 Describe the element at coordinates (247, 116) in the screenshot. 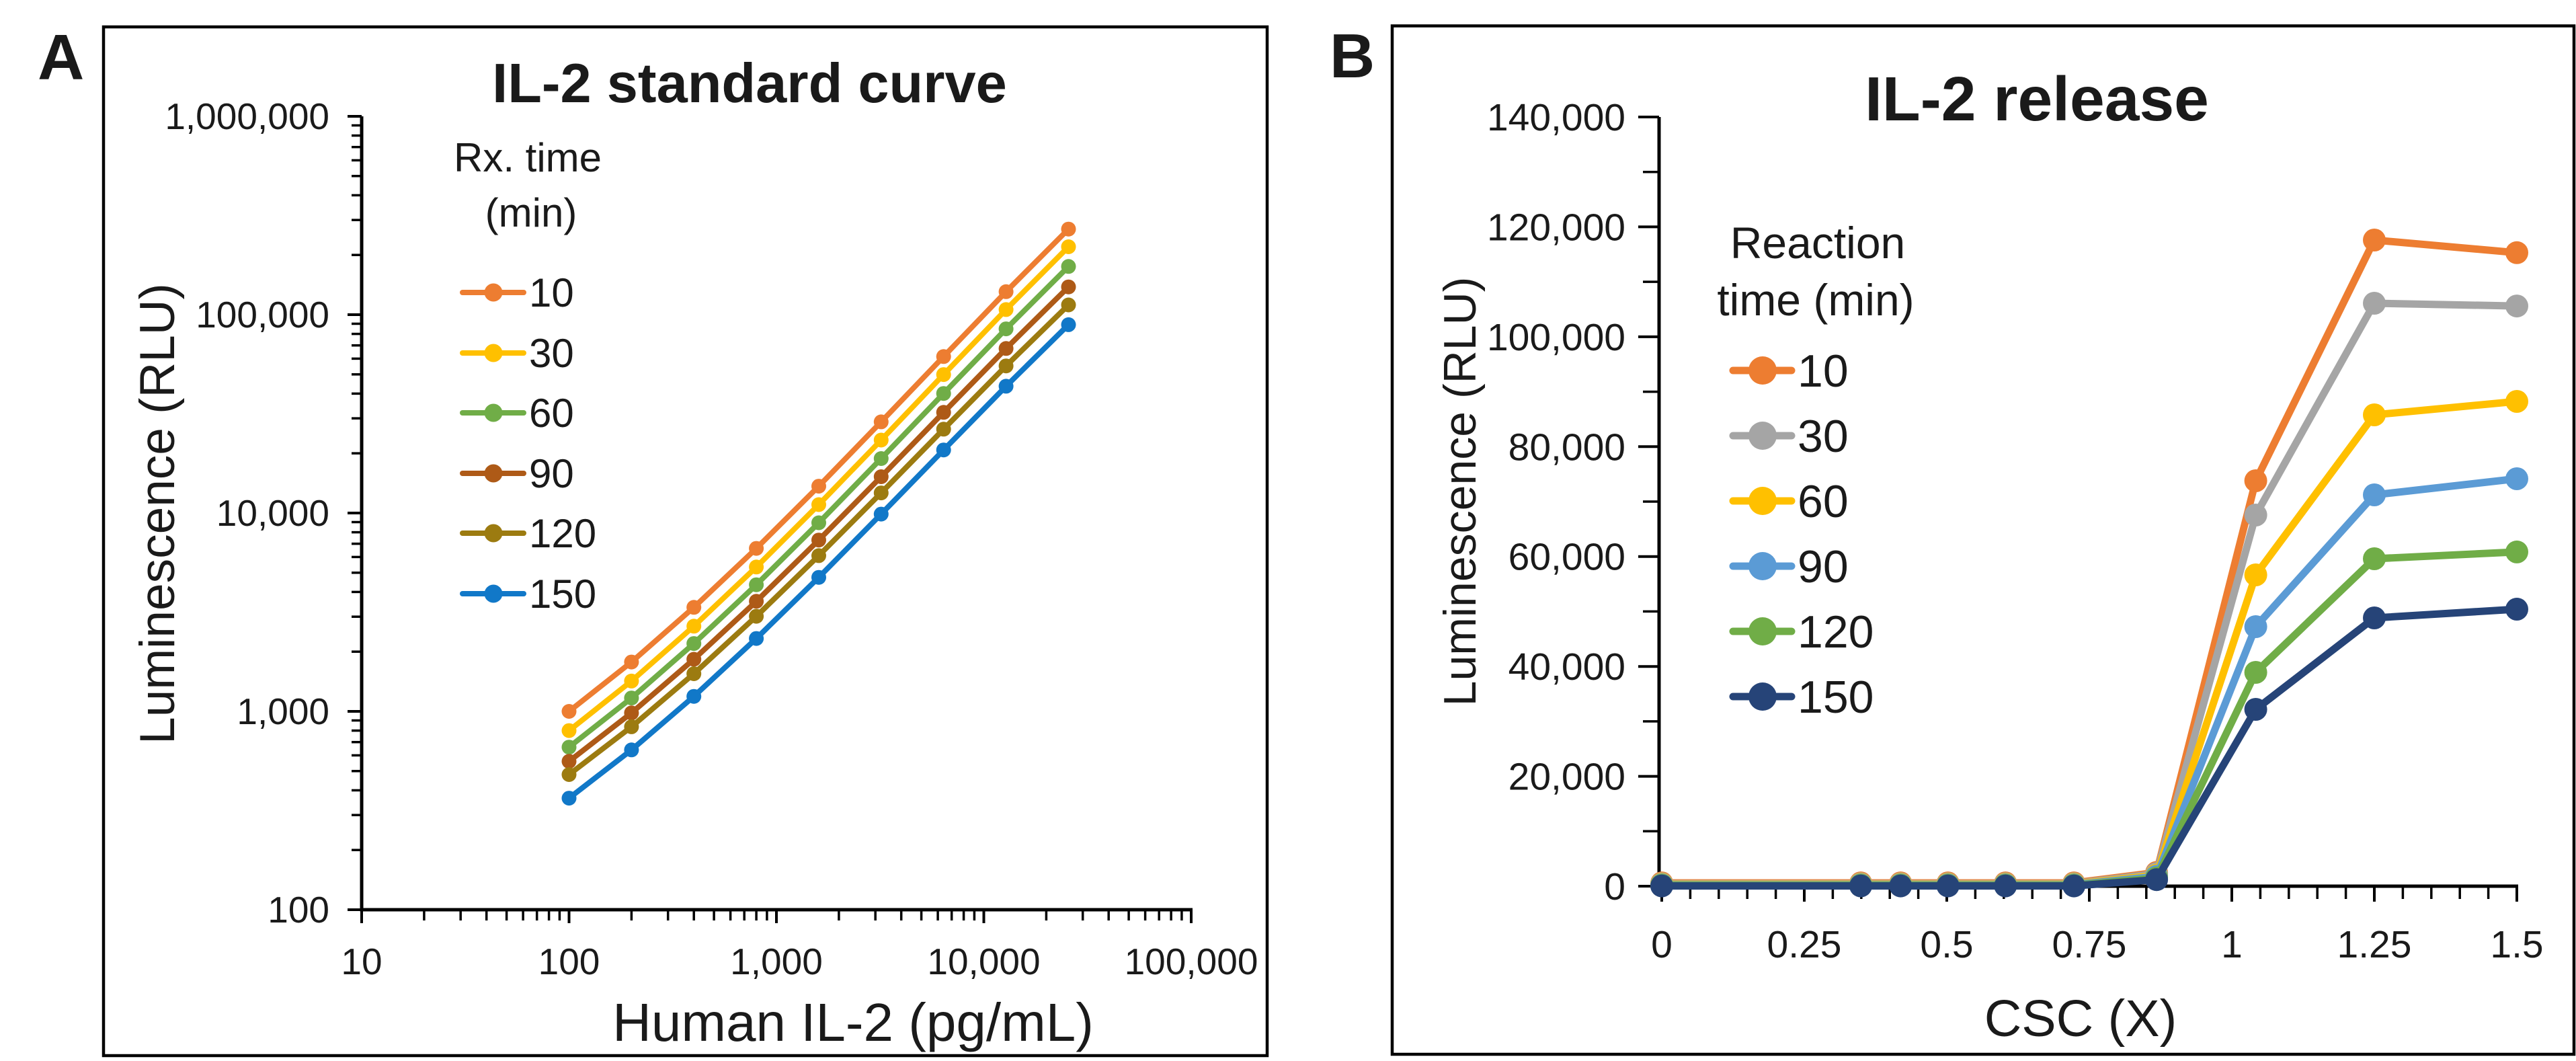

I see `svg-text: 1,000,000` at that location.